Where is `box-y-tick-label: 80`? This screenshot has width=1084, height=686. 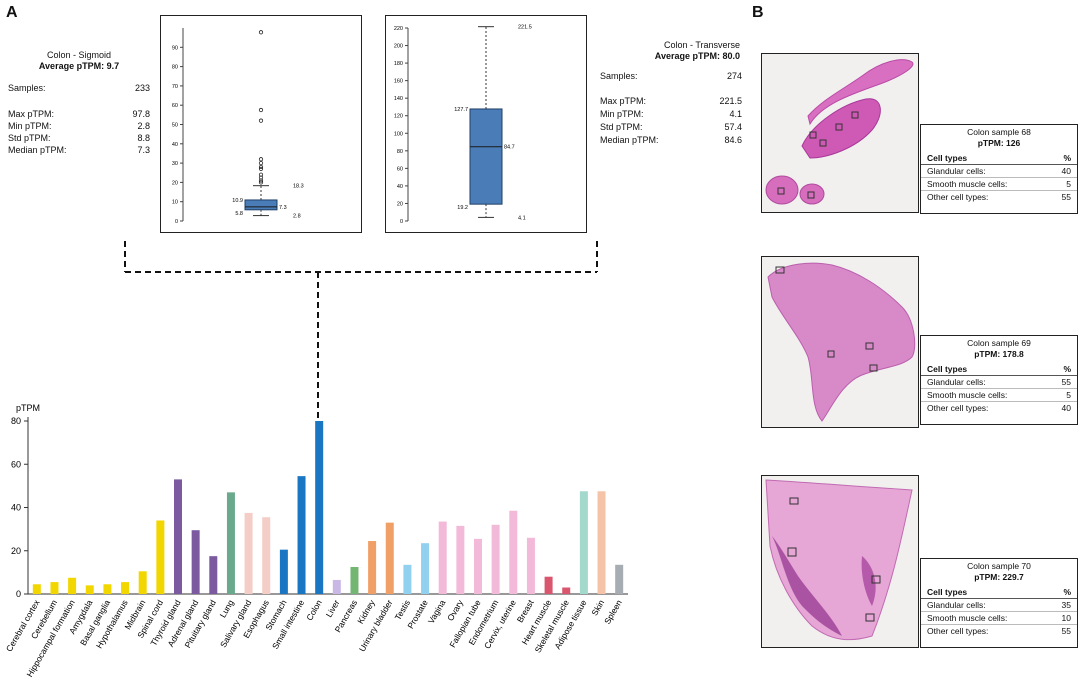 box-y-tick-label: 80 is located at coordinates (175, 68).